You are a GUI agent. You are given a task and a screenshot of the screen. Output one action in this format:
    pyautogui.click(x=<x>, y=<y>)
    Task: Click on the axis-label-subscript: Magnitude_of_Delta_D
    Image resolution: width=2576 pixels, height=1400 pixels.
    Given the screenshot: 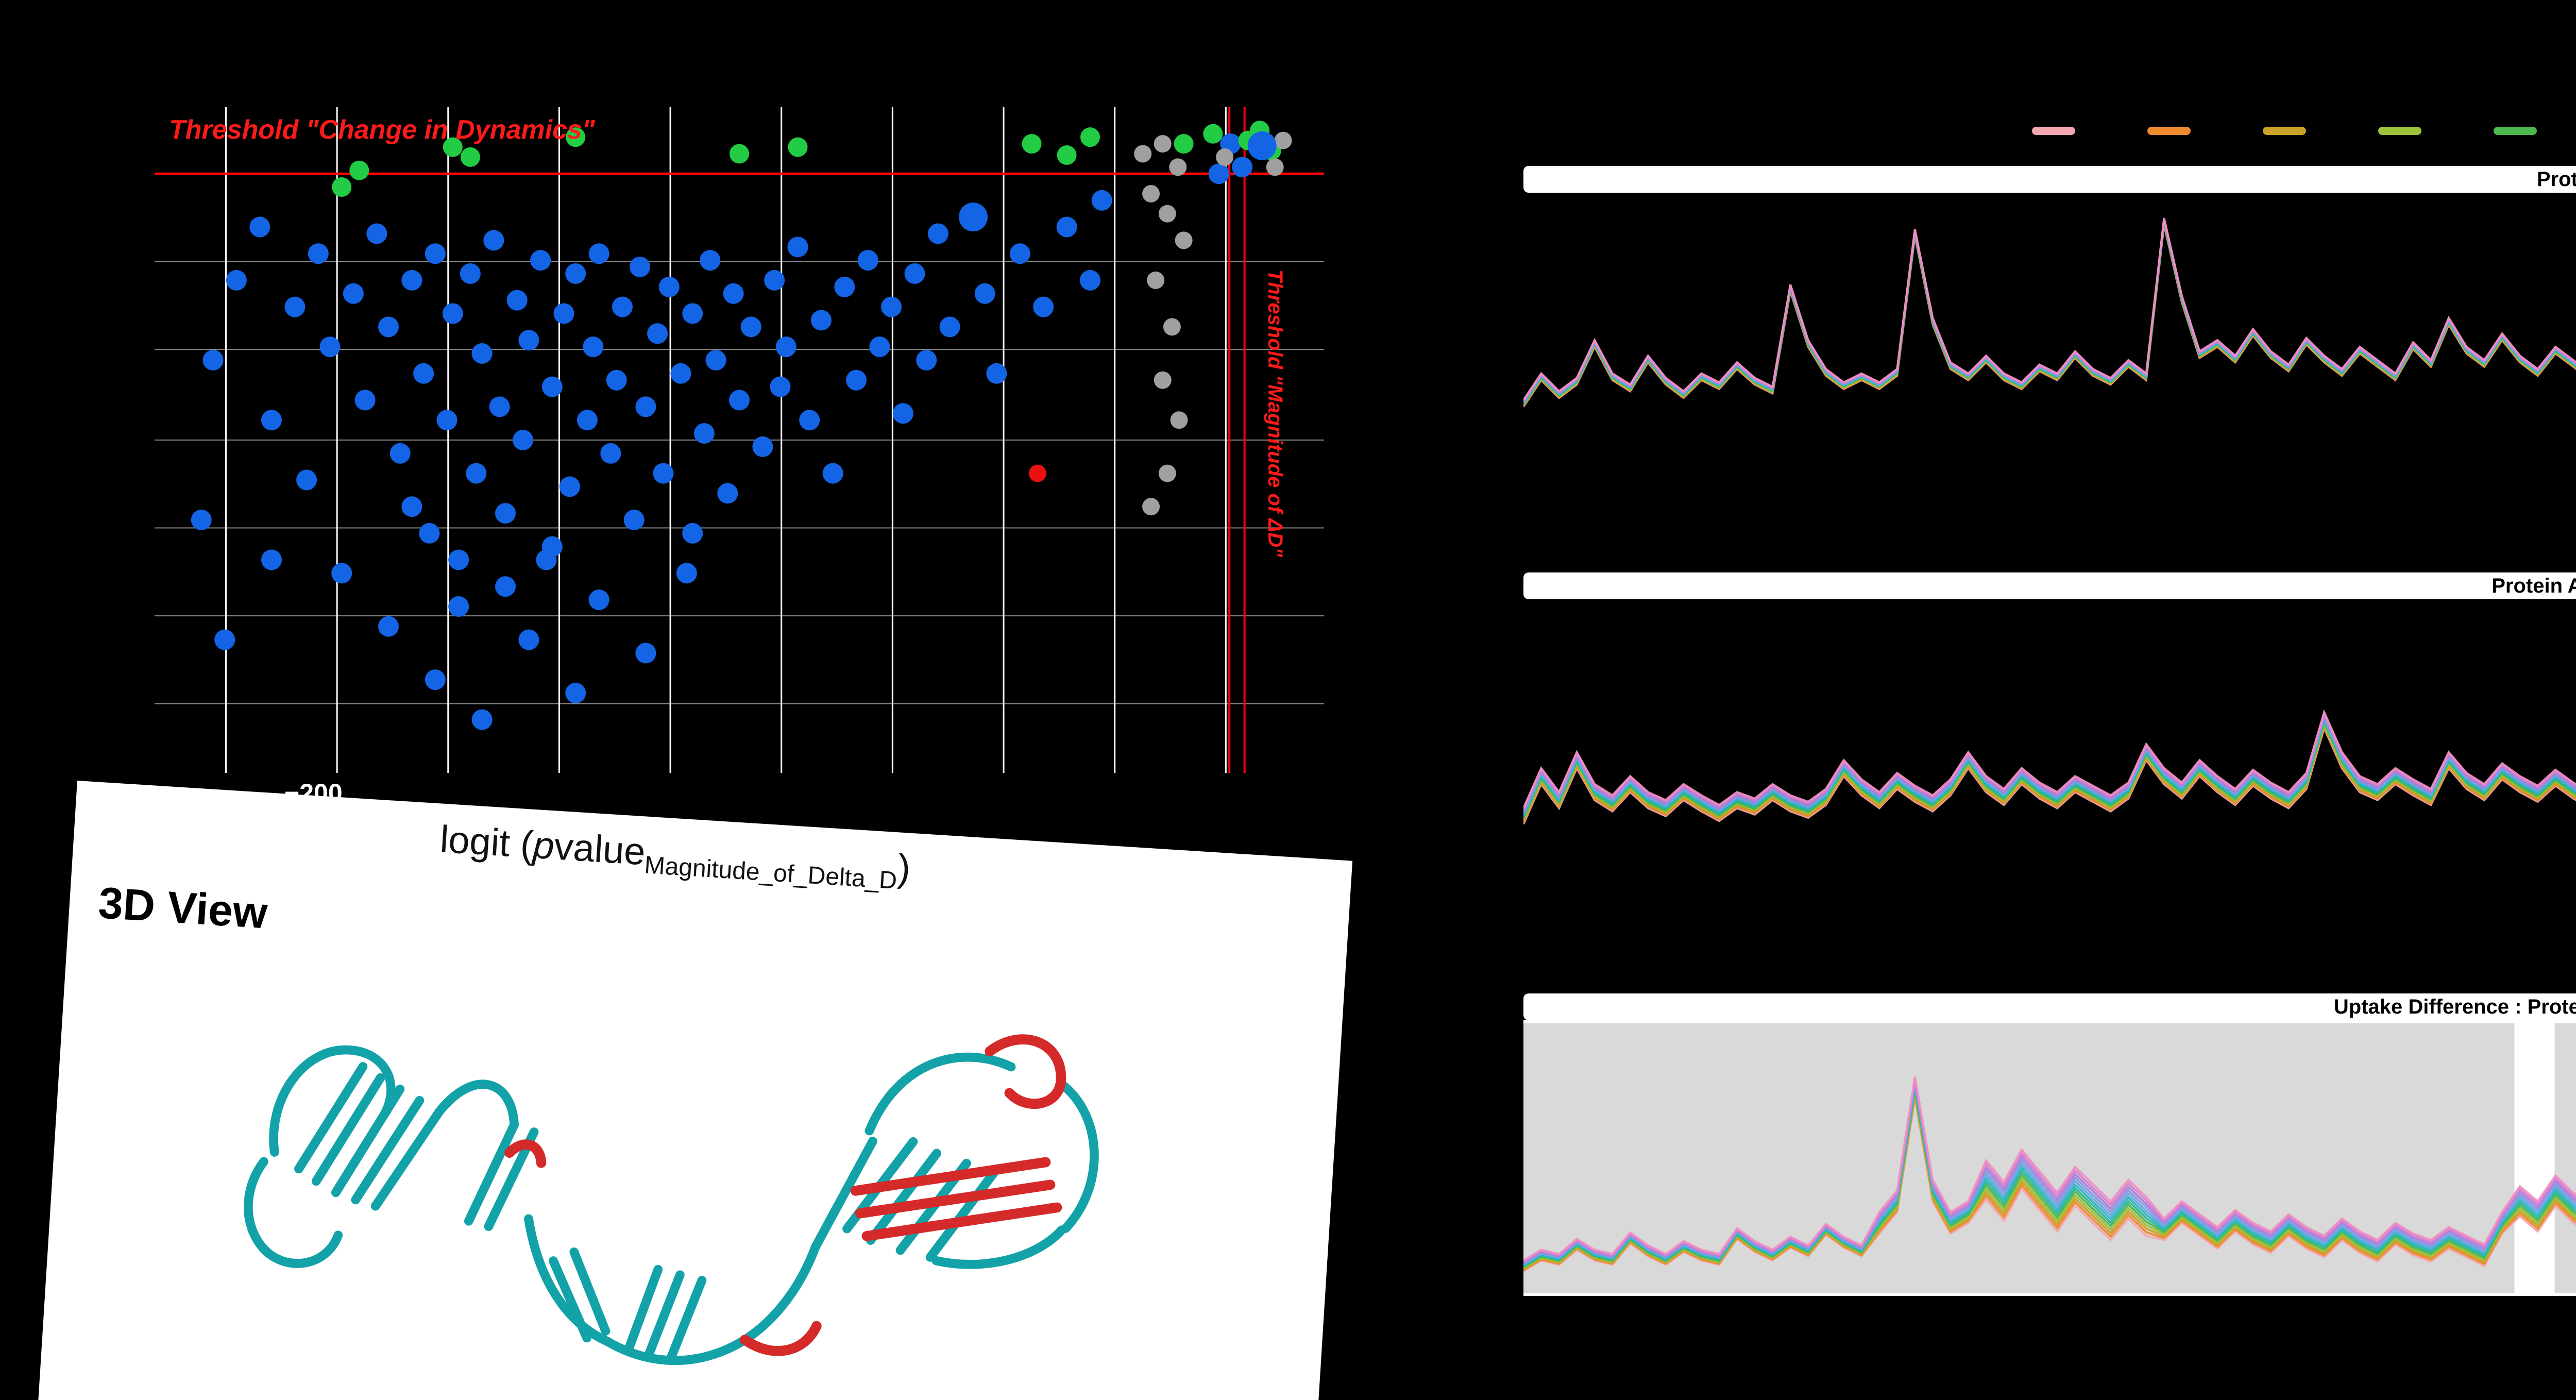 What is the action you would take?
    pyautogui.click(x=770, y=873)
    